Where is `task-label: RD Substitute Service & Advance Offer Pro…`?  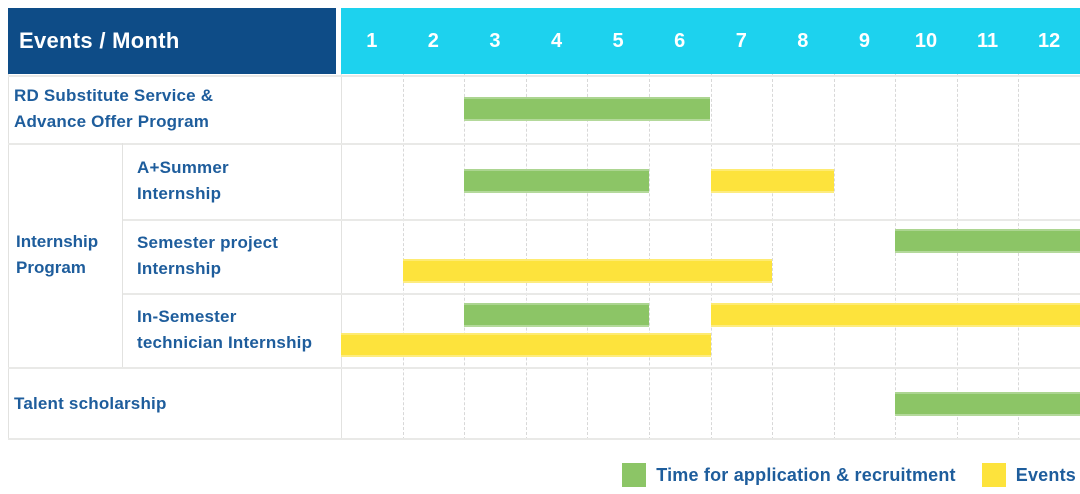 task-label: RD Substitute Service & Advance Offer Pro… is located at coordinates (175, 108).